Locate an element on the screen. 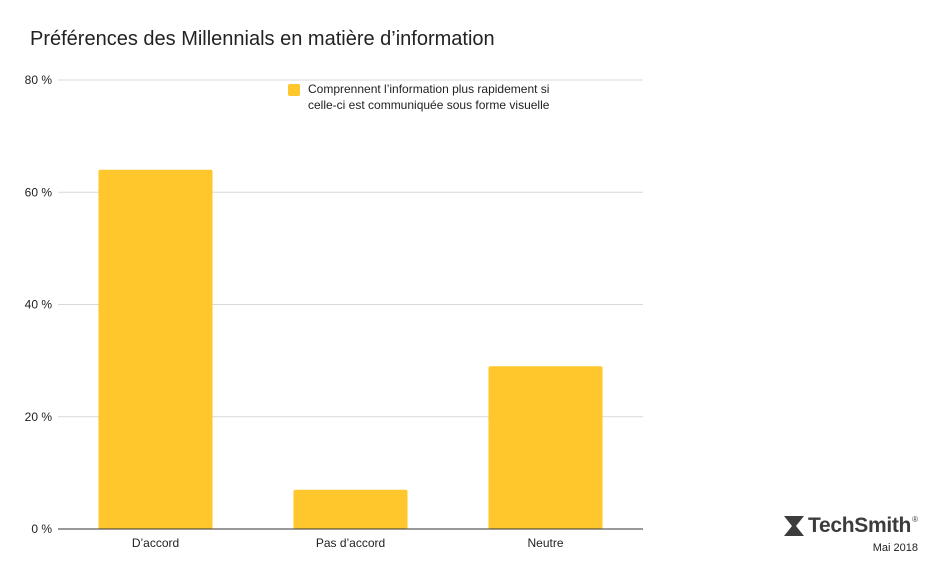 The image size is (936, 579). brand-name: TechSmith is located at coordinates (860, 525).